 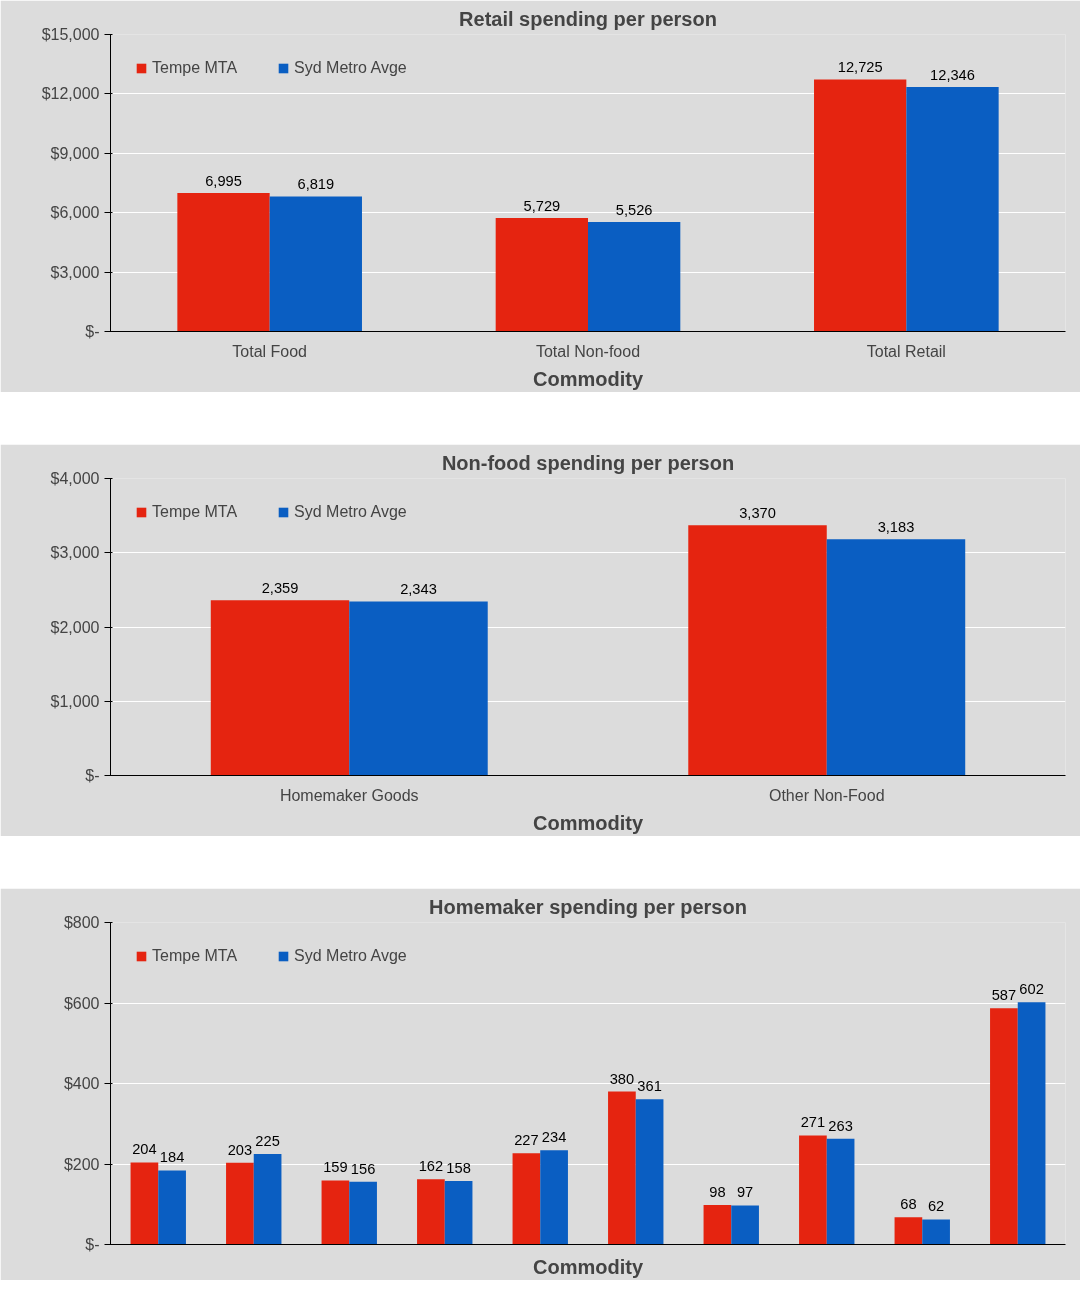 I want to click on data-label: 12,346, so click(x=952, y=74).